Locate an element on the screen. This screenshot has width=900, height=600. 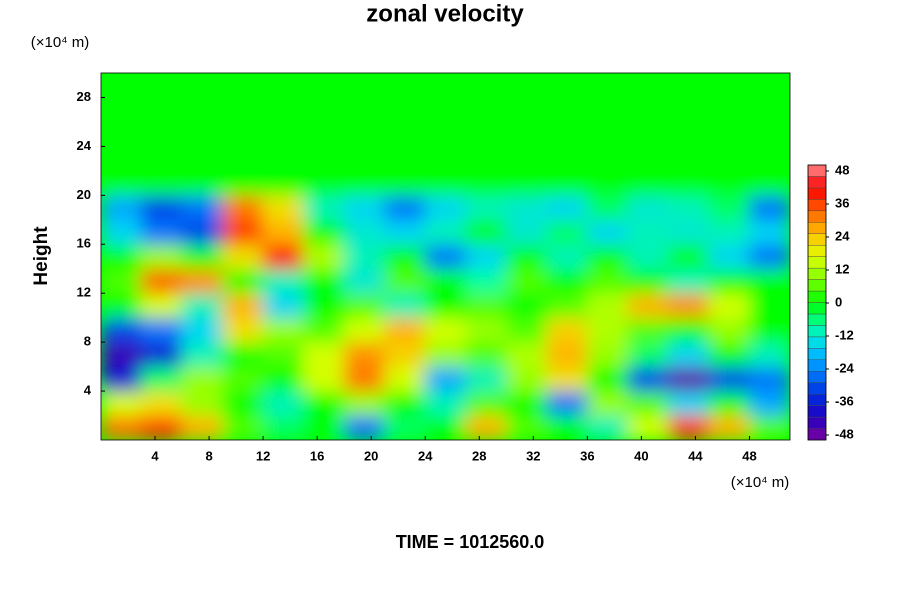
x-tick-label: 8 is located at coordinates (208, 455).